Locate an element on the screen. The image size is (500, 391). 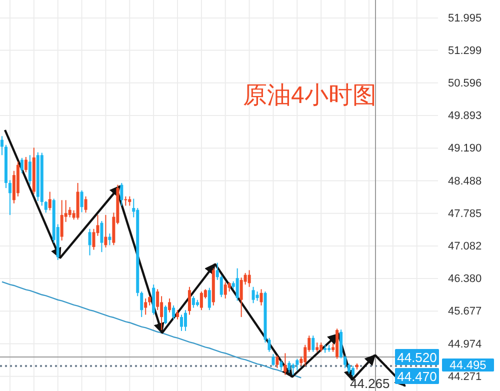
text: 原油4小时图 is located at coordinates (309, 95).